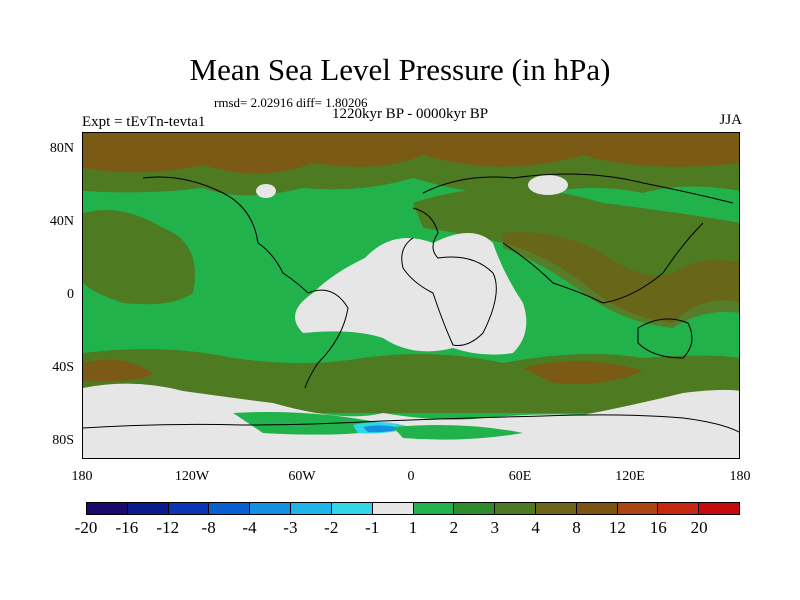  What do you see at coordinates (740, 476) in the screenshot?
I see `x-tick-180e: 180` at bounding box center [740, 476].